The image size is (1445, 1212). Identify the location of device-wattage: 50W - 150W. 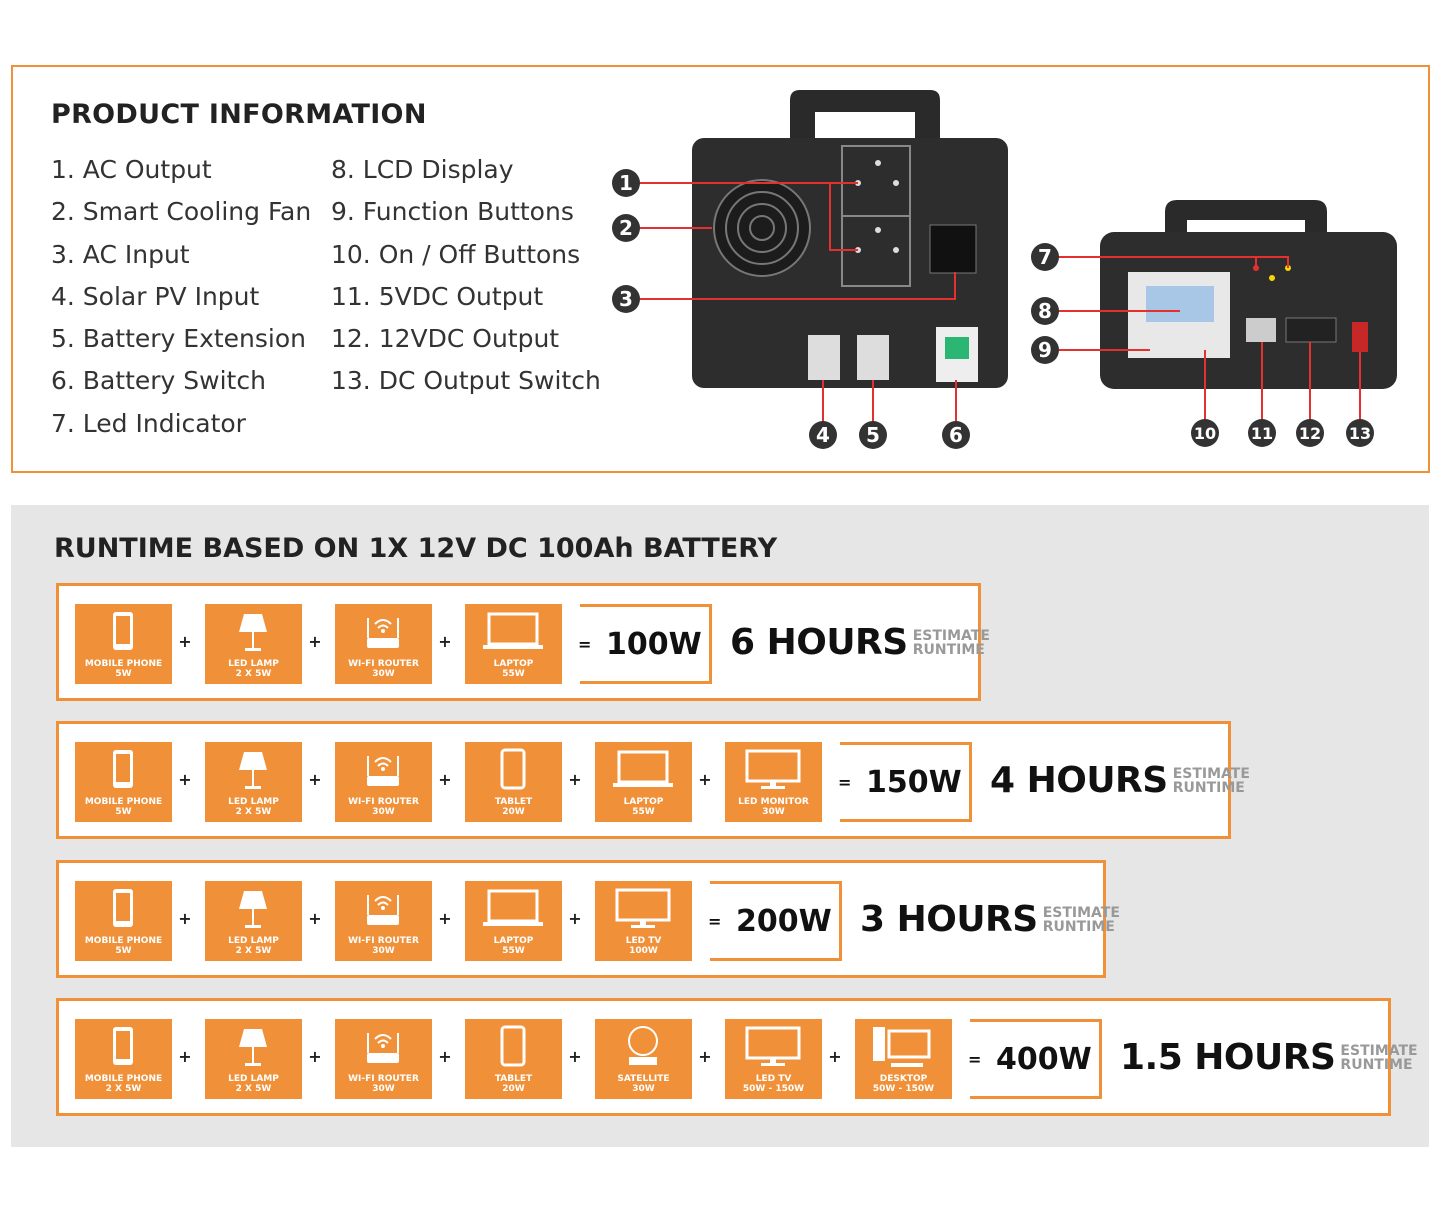
(903, 1089).